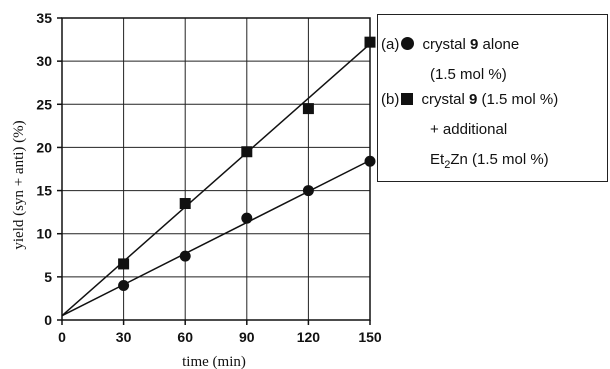 The width and height of the screenshot is (610, 369). I want to click on legend-b-line3: Et2Zn (1.5 mol %), so click(489, 161).